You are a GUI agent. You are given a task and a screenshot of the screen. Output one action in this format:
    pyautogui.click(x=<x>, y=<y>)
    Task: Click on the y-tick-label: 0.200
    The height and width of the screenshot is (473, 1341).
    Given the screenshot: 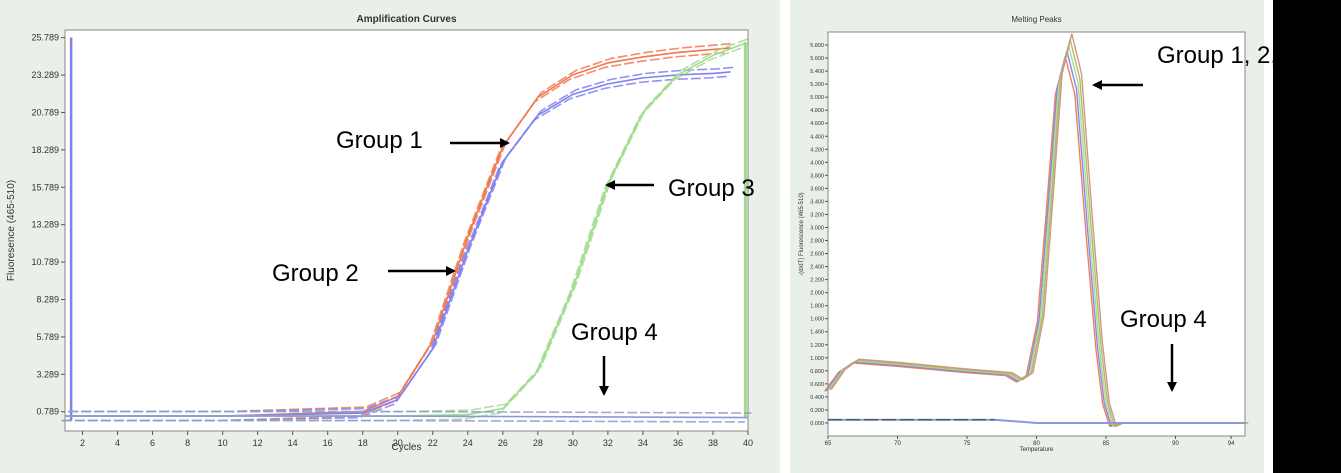 What is the action you would take?
    pyautogui.click(x=817, y=411)
    